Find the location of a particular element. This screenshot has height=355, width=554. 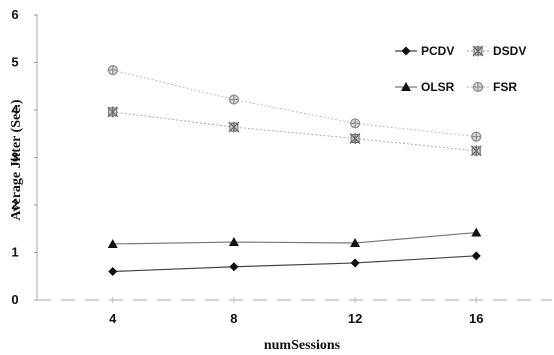

y-axis: 0 1 2 3 4 5 6 Average Jitter (Sec.) is located at coordinates (23, 157).